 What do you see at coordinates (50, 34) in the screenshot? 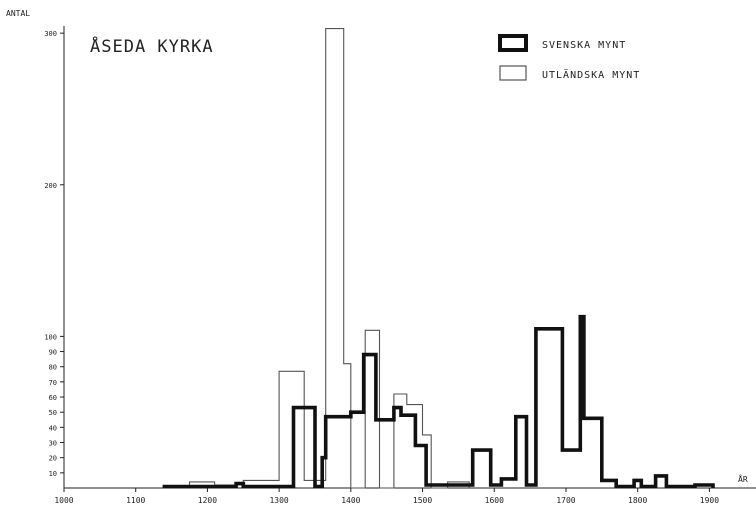
I see `y-tick-label: 300` at bounding box center [50, 34].